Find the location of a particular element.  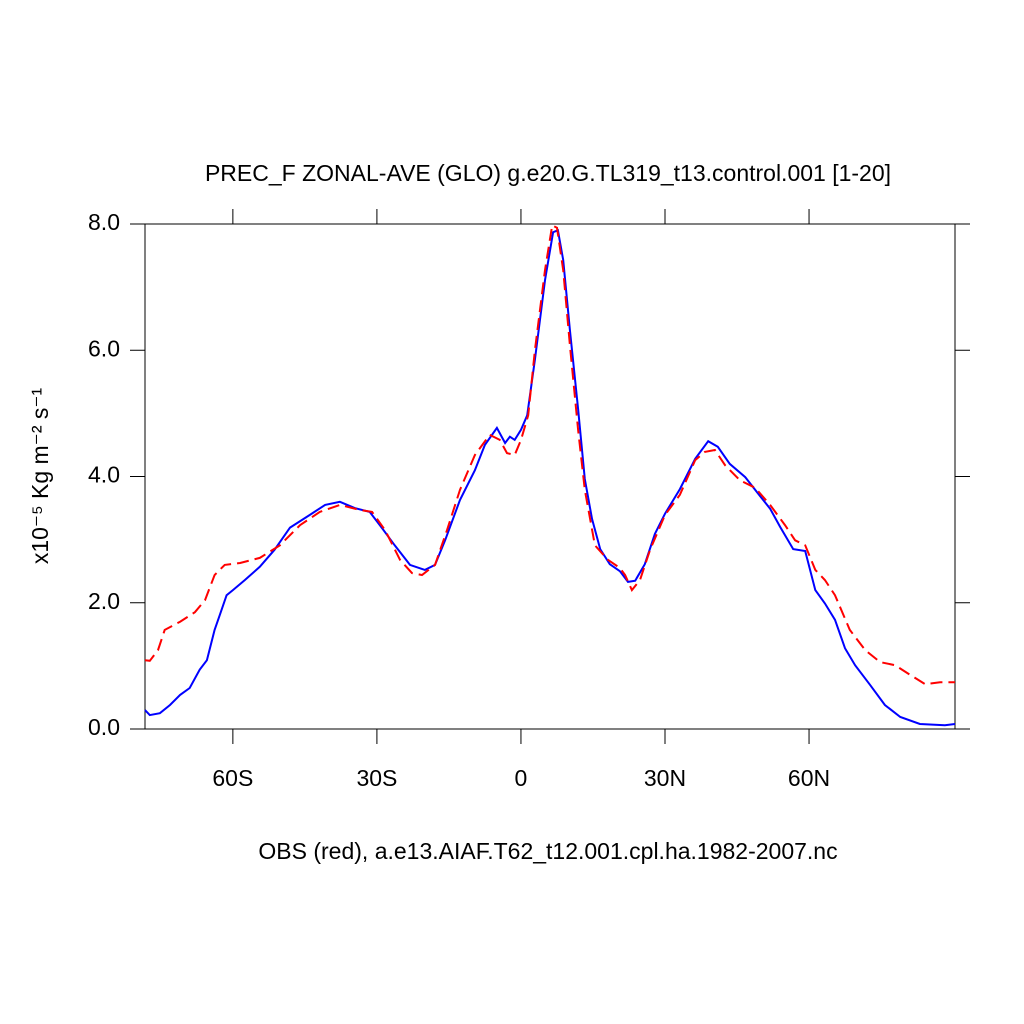

x-tick-label: 30N is located at coordinates (665, 778).